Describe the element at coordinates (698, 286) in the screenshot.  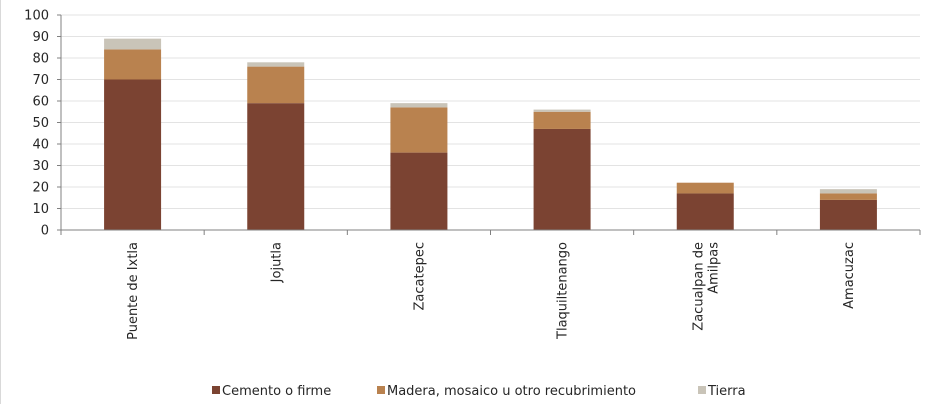
I see `x-category-label-line: Zacualpan de` at that location.